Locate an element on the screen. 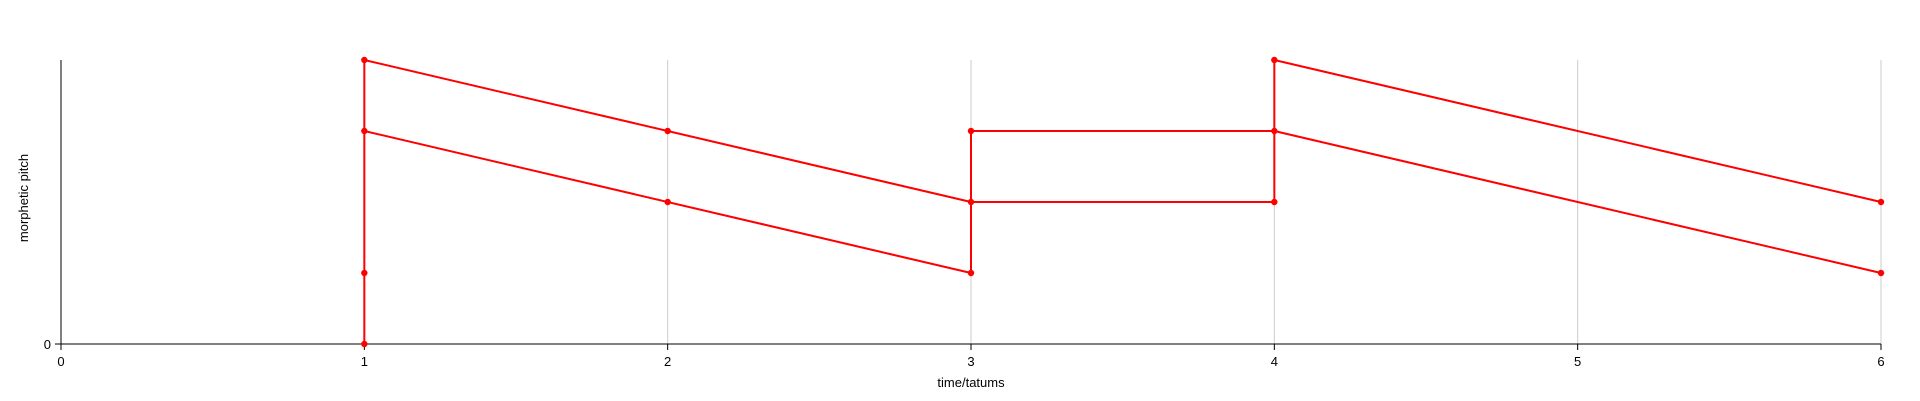 This screenshot has height=401, width=1920. tick-labels: 0 1 2 3 4 5 6 0 is located at coordinates (964, 353).